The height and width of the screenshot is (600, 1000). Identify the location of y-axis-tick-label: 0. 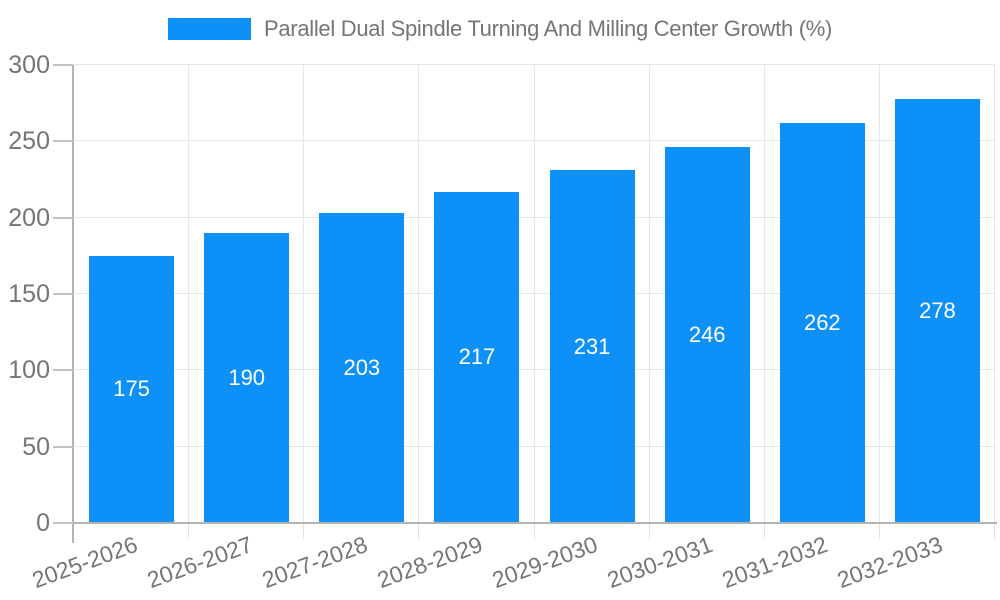
(43, 523).